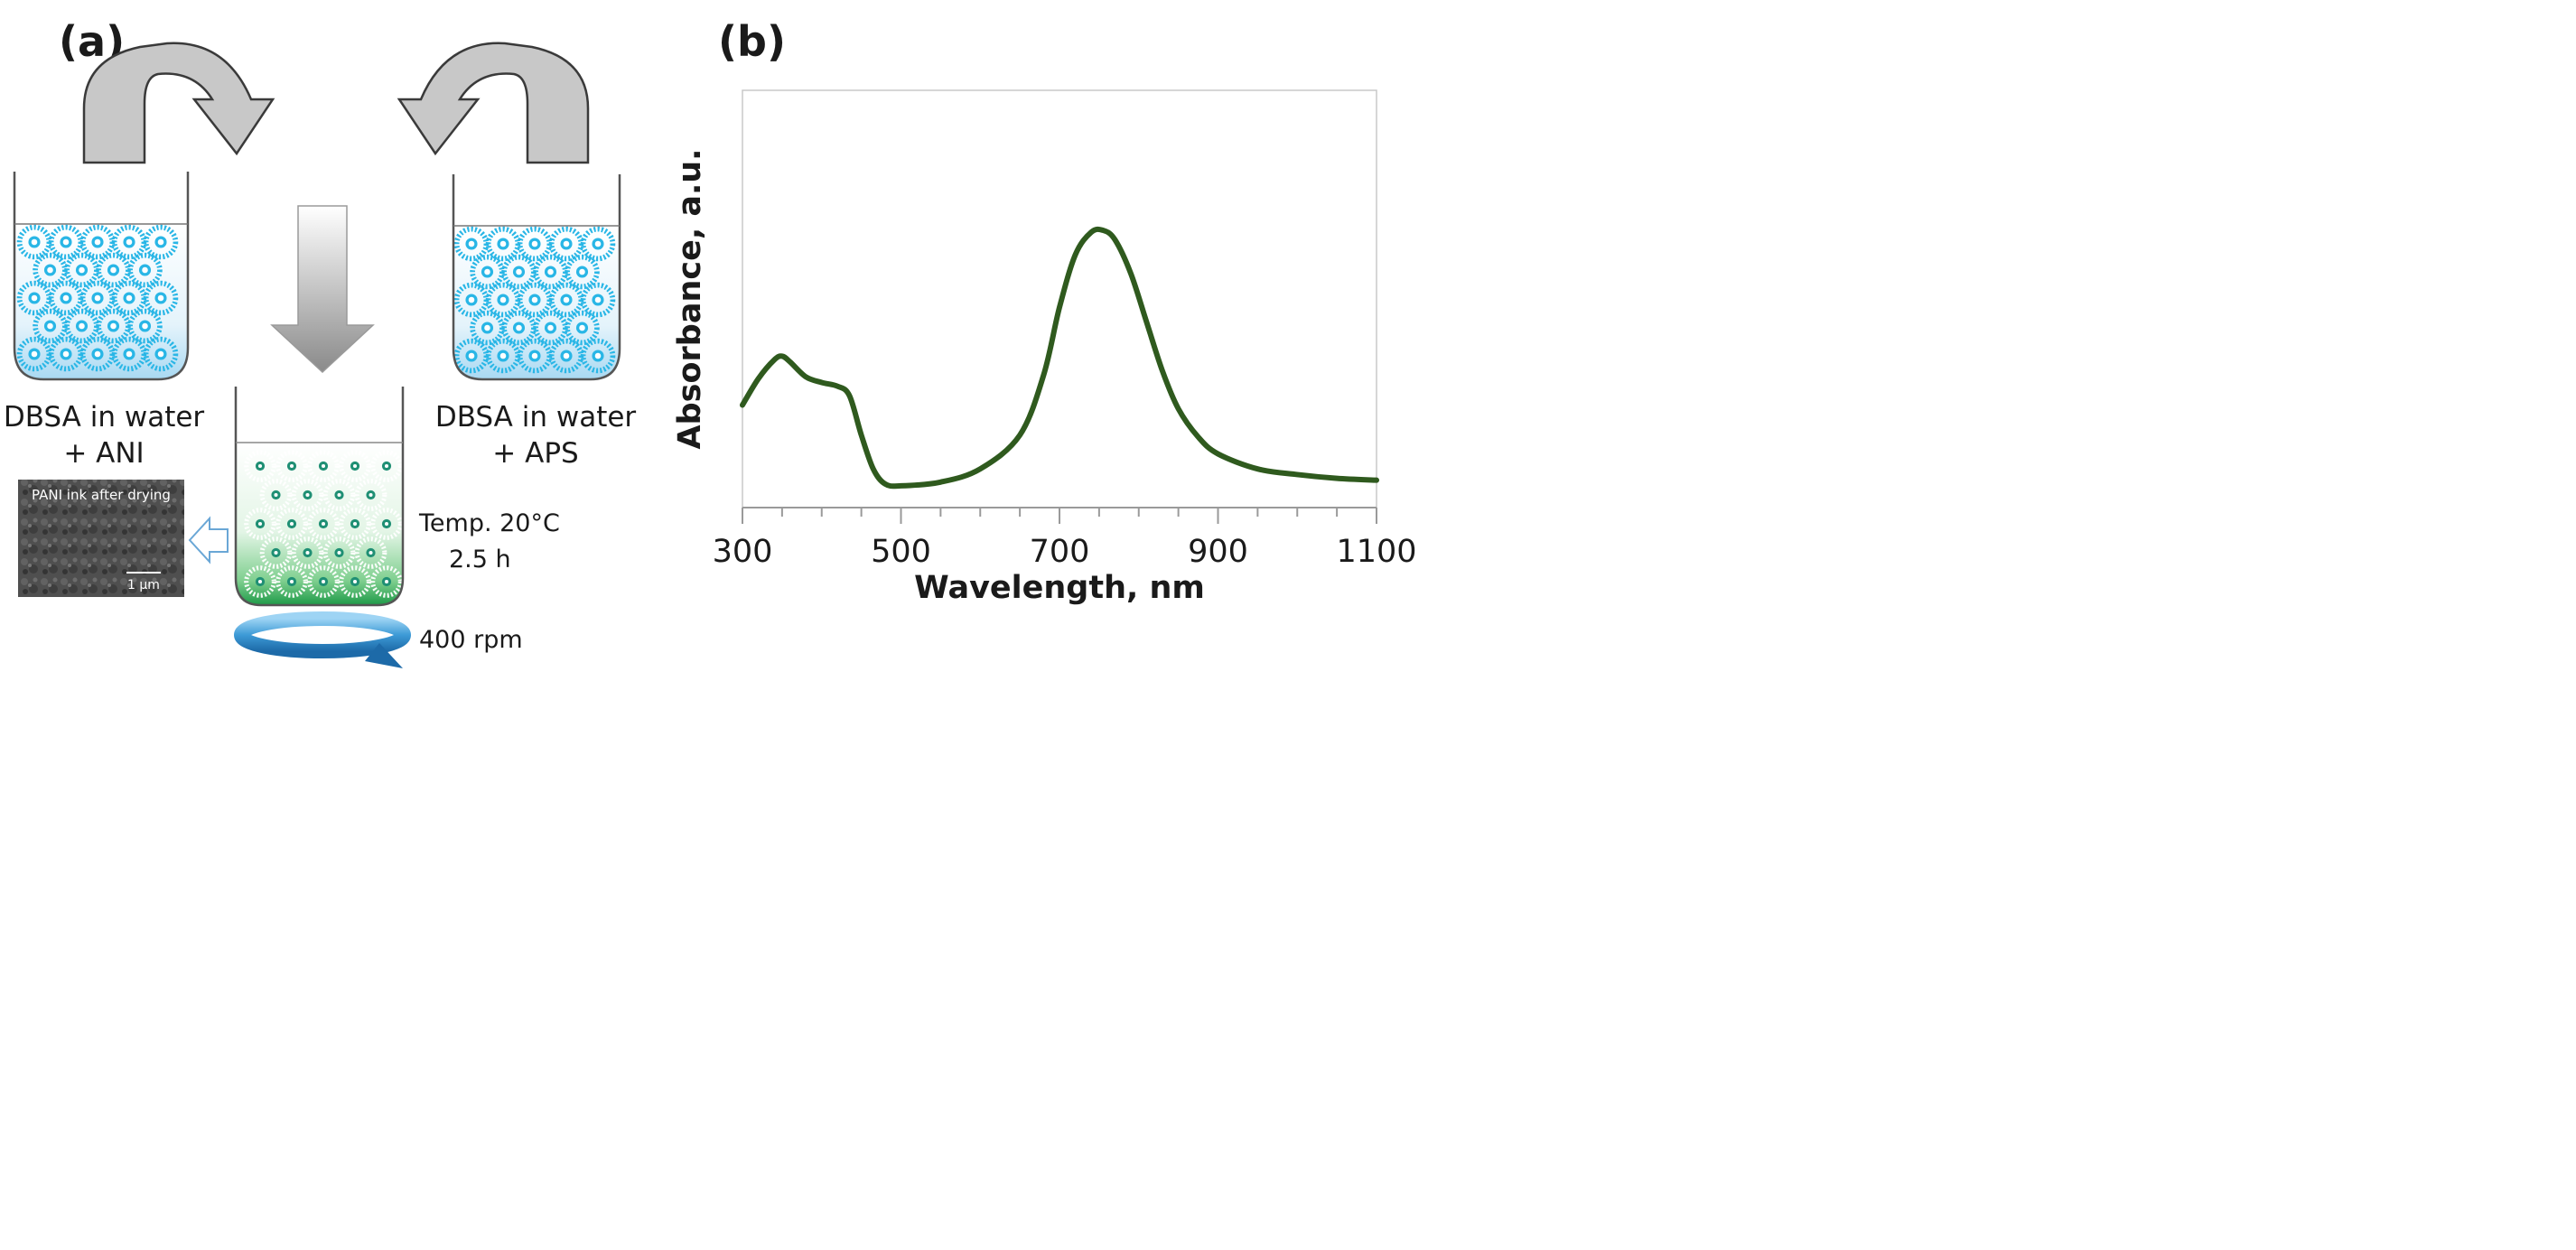  I want to click on x-tick-label: 900, so click(1218, 552).